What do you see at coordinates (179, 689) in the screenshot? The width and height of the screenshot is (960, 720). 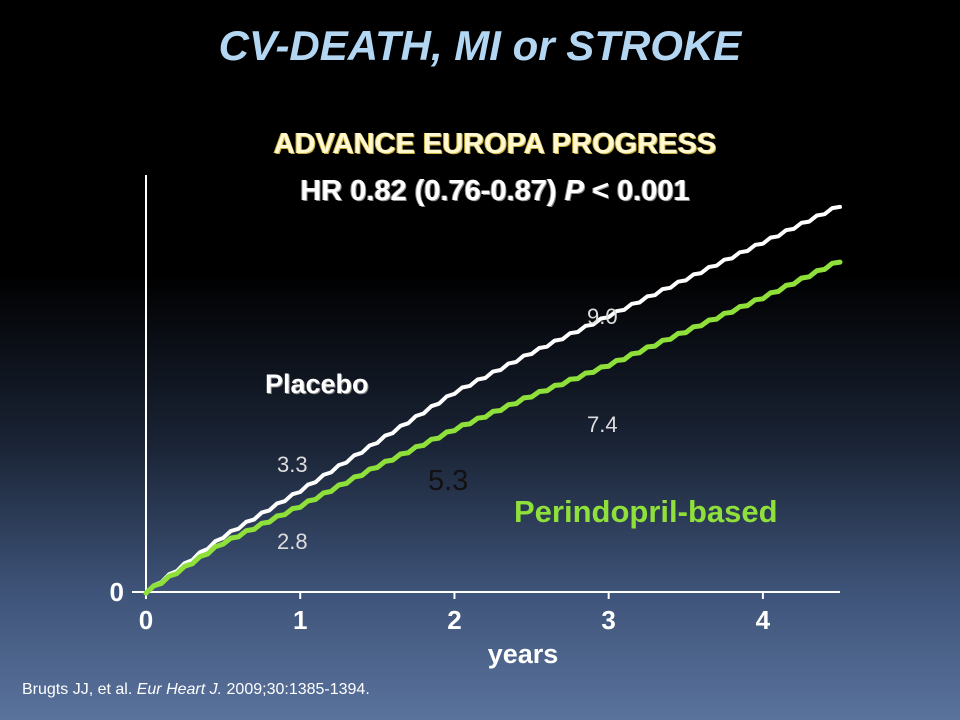 I see `citation-journal: Eur Heart J.` at bounding box center [179, 689].